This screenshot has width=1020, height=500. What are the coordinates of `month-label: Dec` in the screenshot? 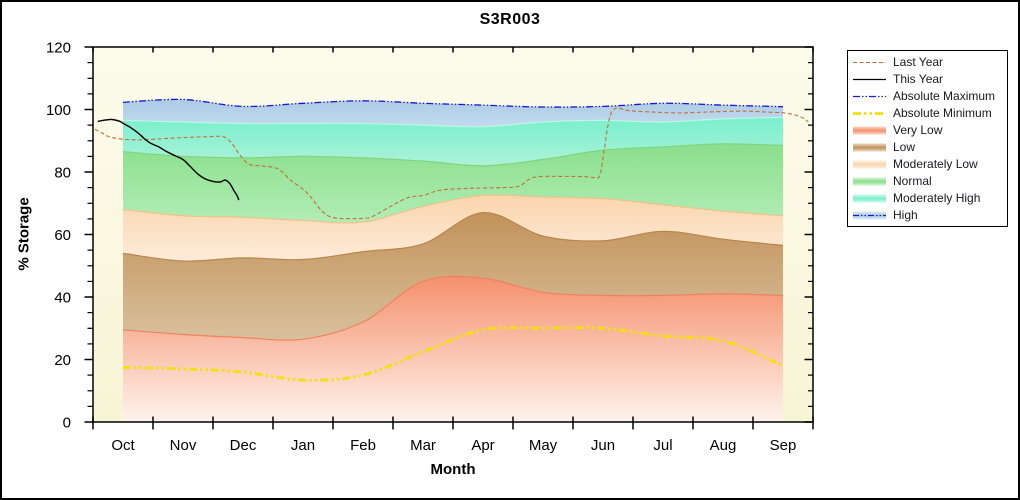 It's located at (243, 445).